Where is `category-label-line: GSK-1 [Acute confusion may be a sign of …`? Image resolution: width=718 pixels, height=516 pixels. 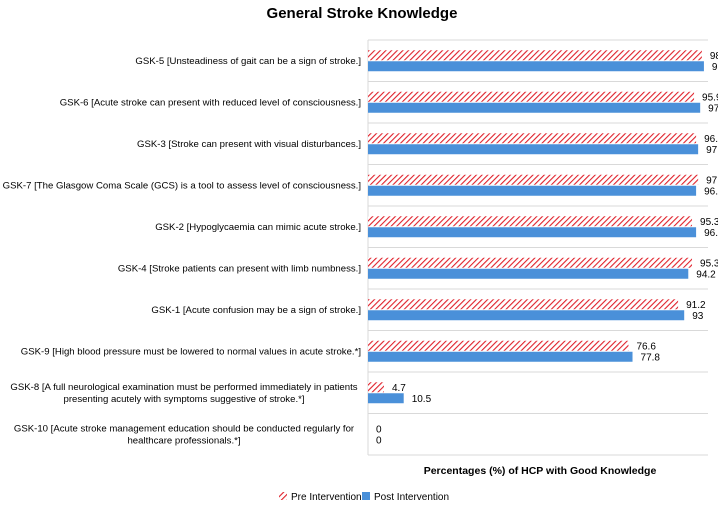
category-label-line: GSK-1 [Acute confusion may be a sign of … is located at coordinates (256, 310).